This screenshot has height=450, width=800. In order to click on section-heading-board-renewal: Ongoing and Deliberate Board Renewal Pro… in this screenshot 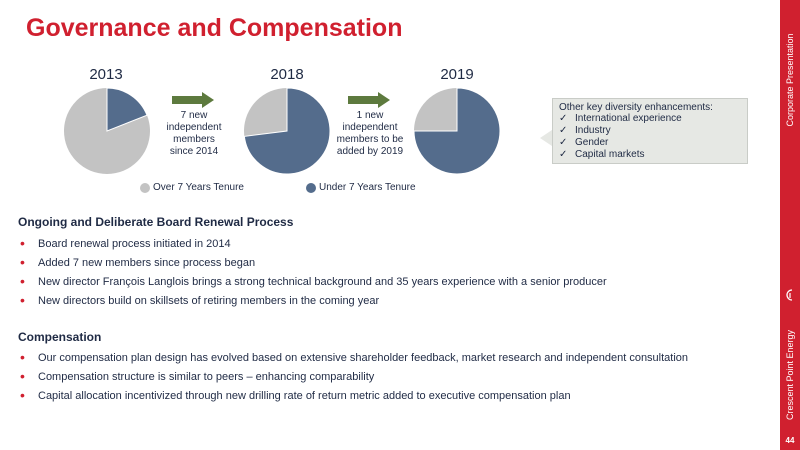, I will do `click(156, 222)`.